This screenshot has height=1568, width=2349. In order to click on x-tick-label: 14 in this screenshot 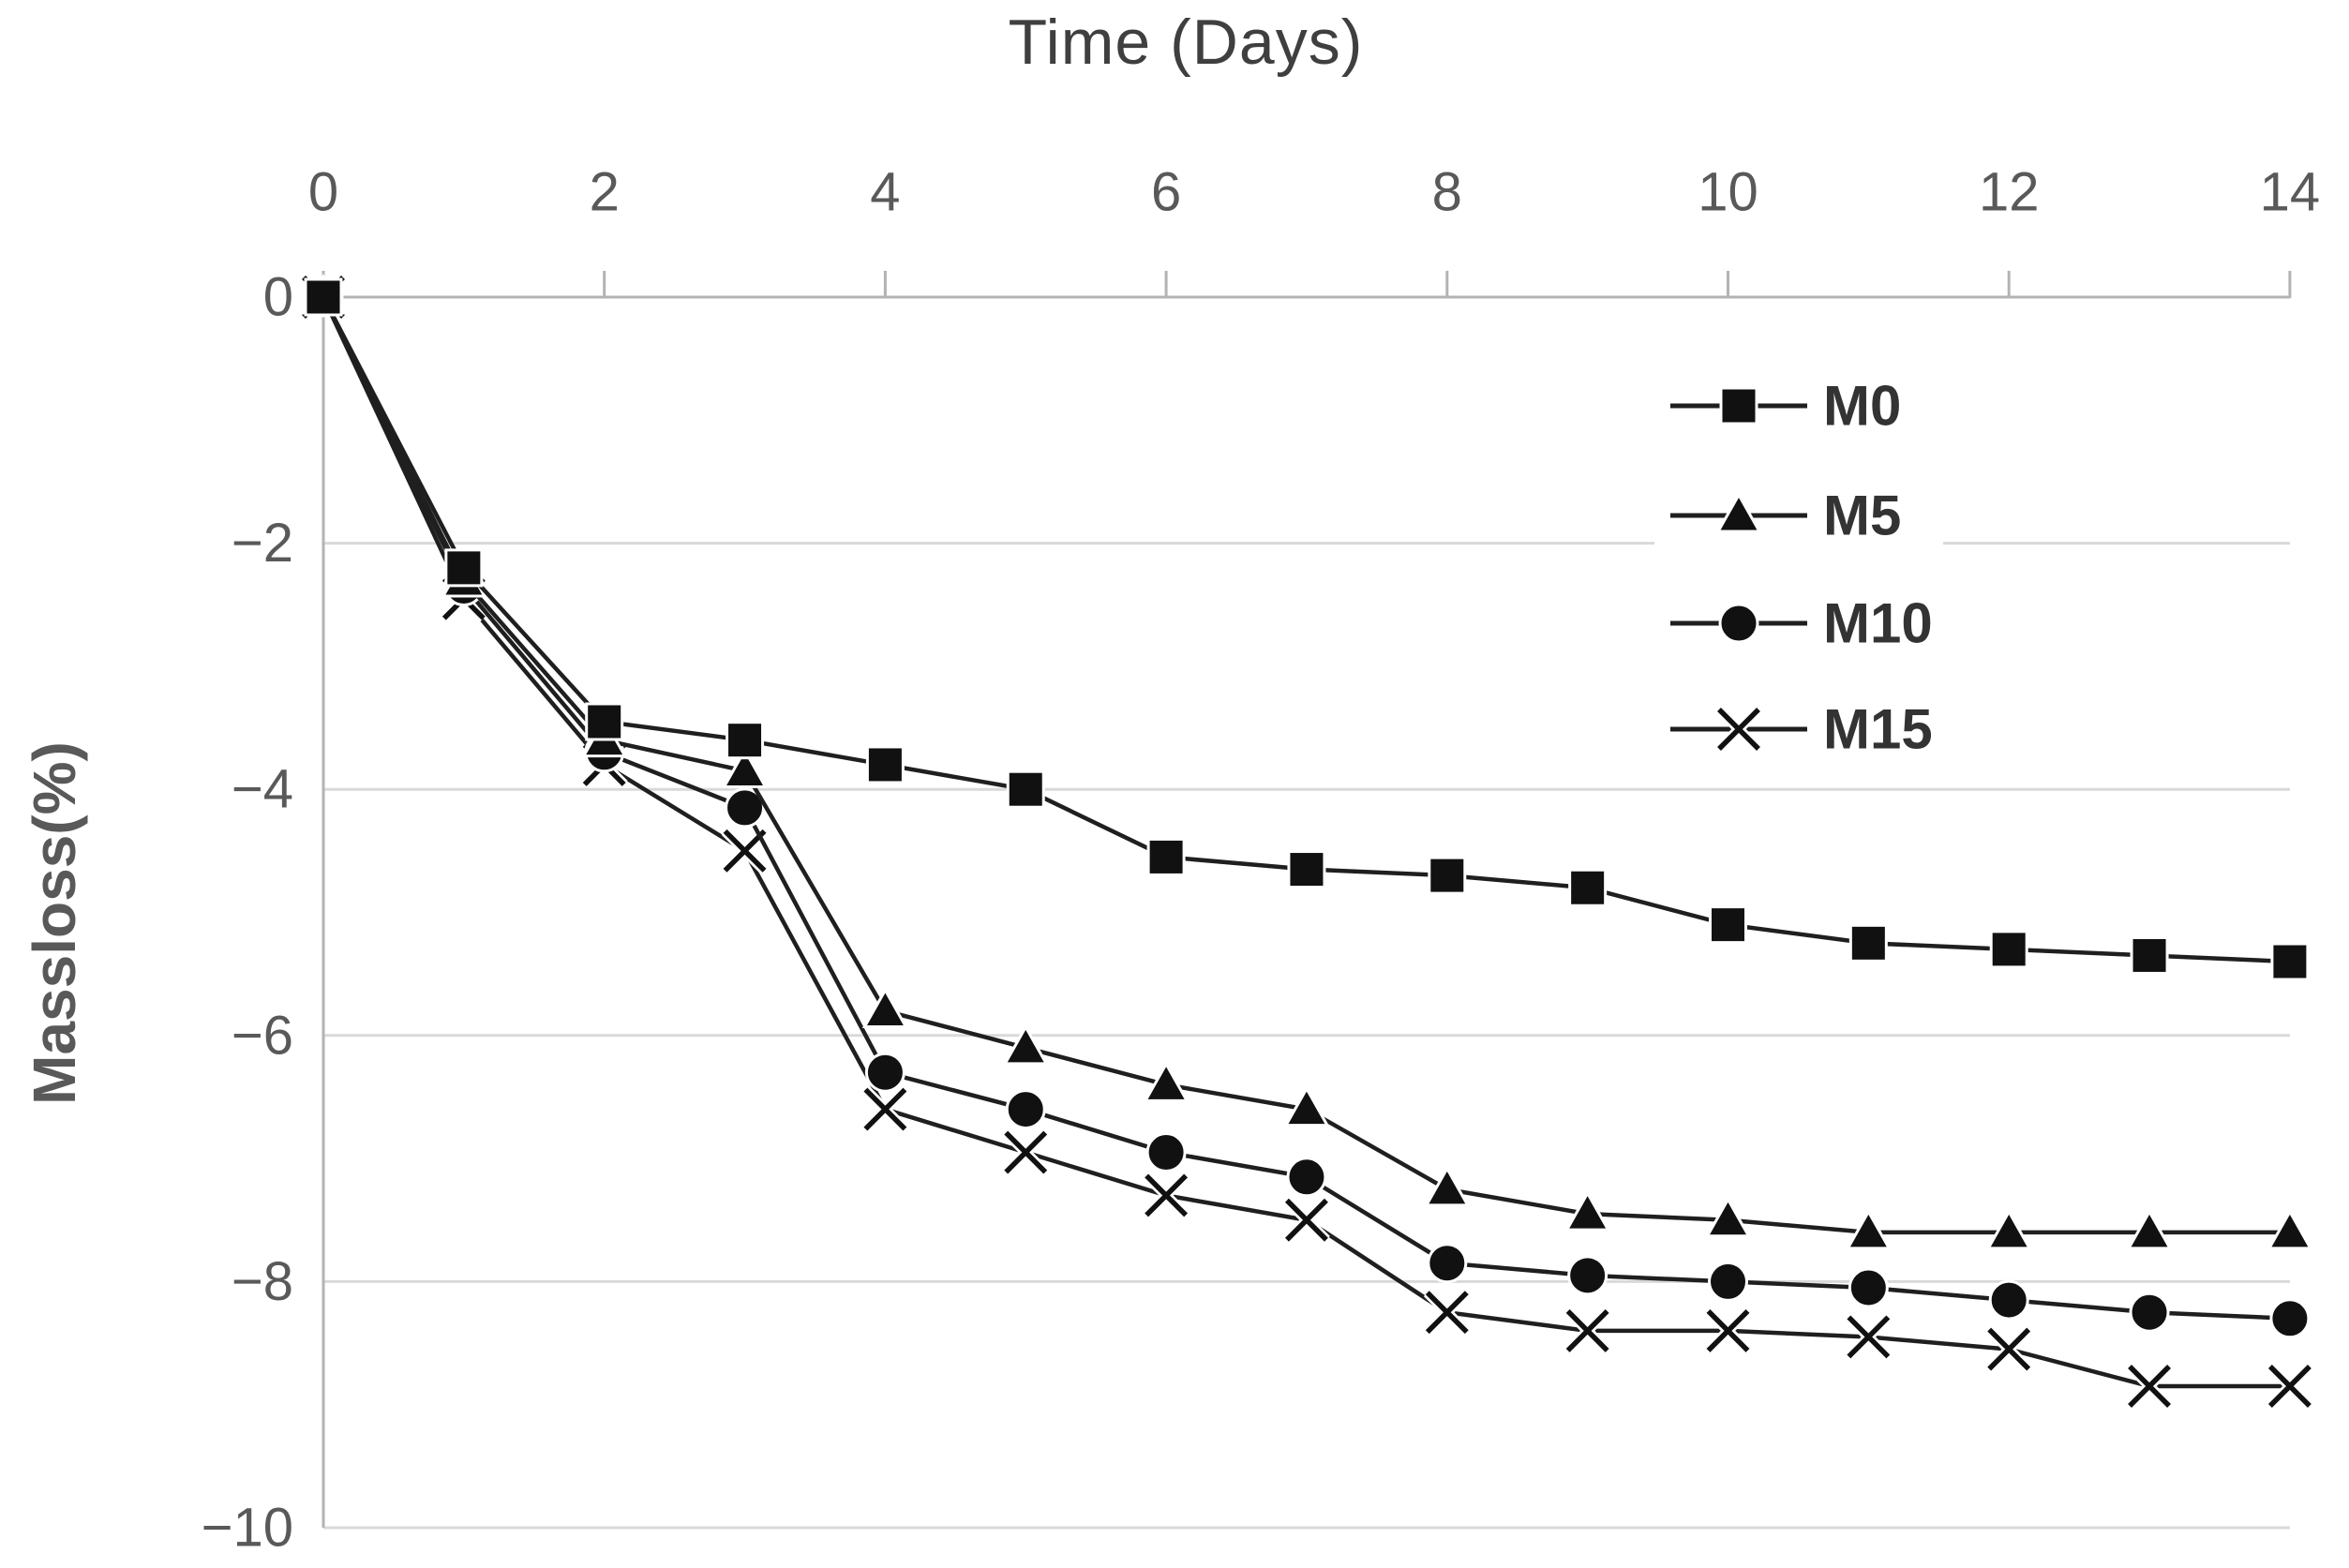, I will do `click(2290, 193)`.